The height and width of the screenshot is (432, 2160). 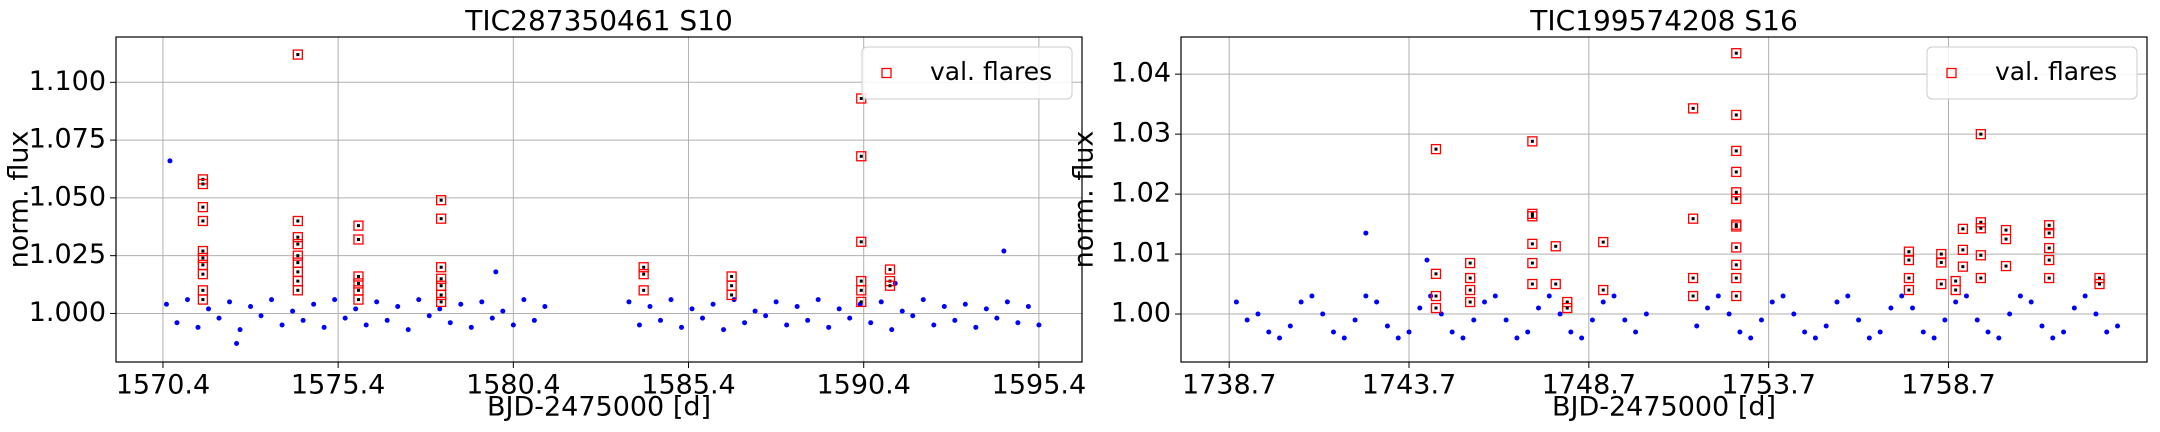 What do you see at coordinates (163, 385) in the screenshot?
I see `x-tick-label: 1570.4` at bounding box center [163, 385].